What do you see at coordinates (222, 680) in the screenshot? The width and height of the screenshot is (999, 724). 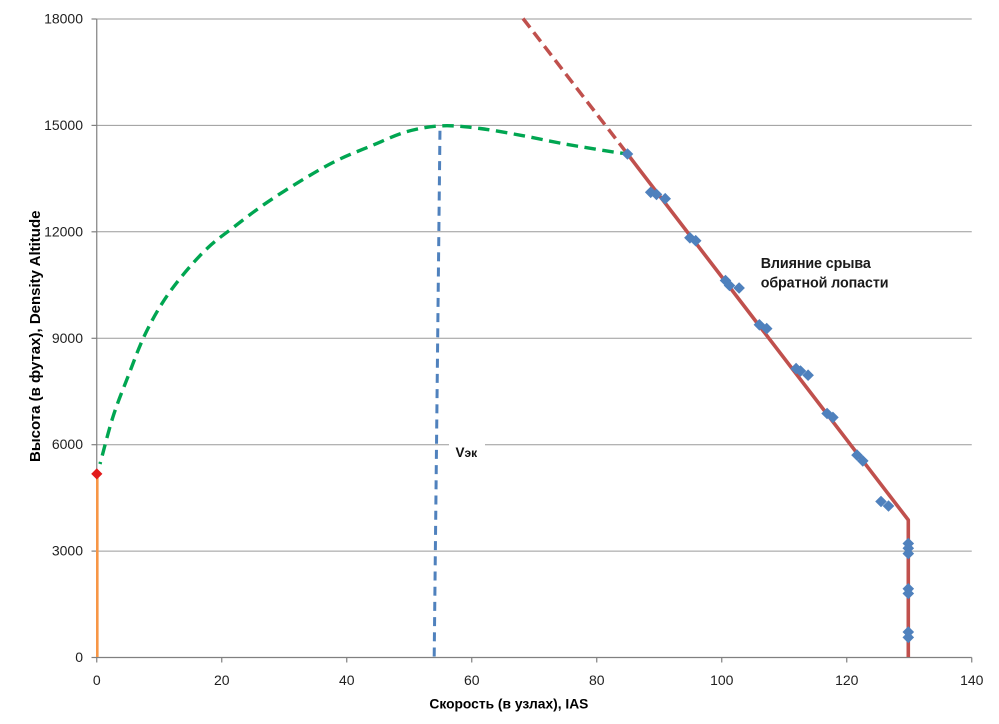 I see `svg-text: 20` at bounding box center [222, 680].